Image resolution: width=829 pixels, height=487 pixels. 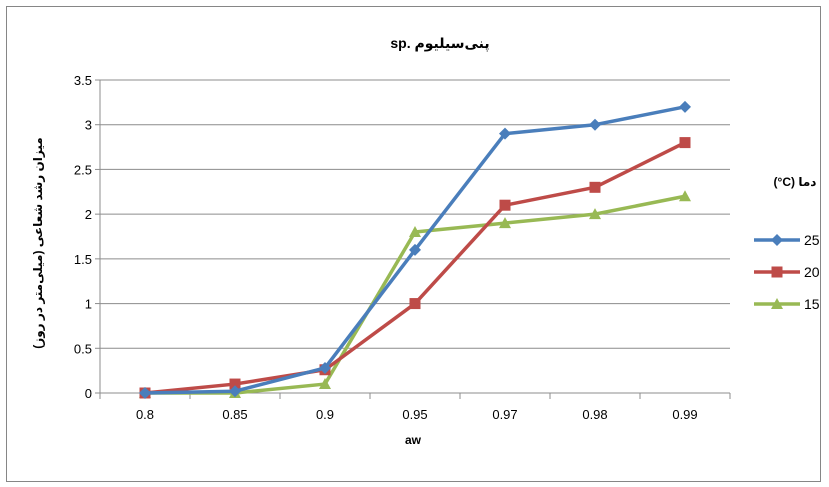 I want to click on y-axis-label: میزان رشد شعاعی (میلی‌متر در روز), so click(x=38, y=242).